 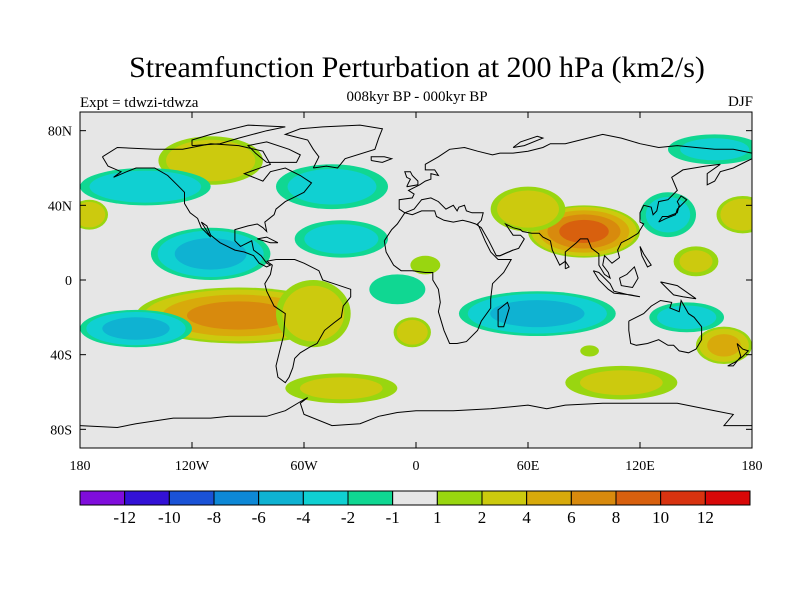 What do you see at coordinates (616, 284) in the screenshot?
I see `coastline-indonesia` at bounding box center [616, 284].